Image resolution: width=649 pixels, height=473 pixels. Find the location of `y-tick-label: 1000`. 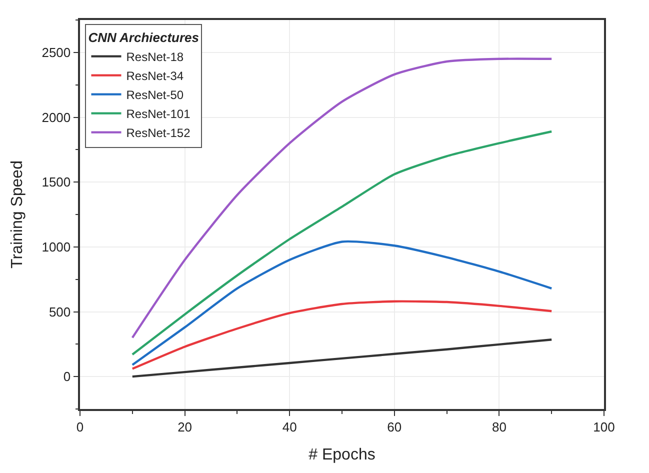

y-tick-label: 1000 is located at coordinates (56, 246).